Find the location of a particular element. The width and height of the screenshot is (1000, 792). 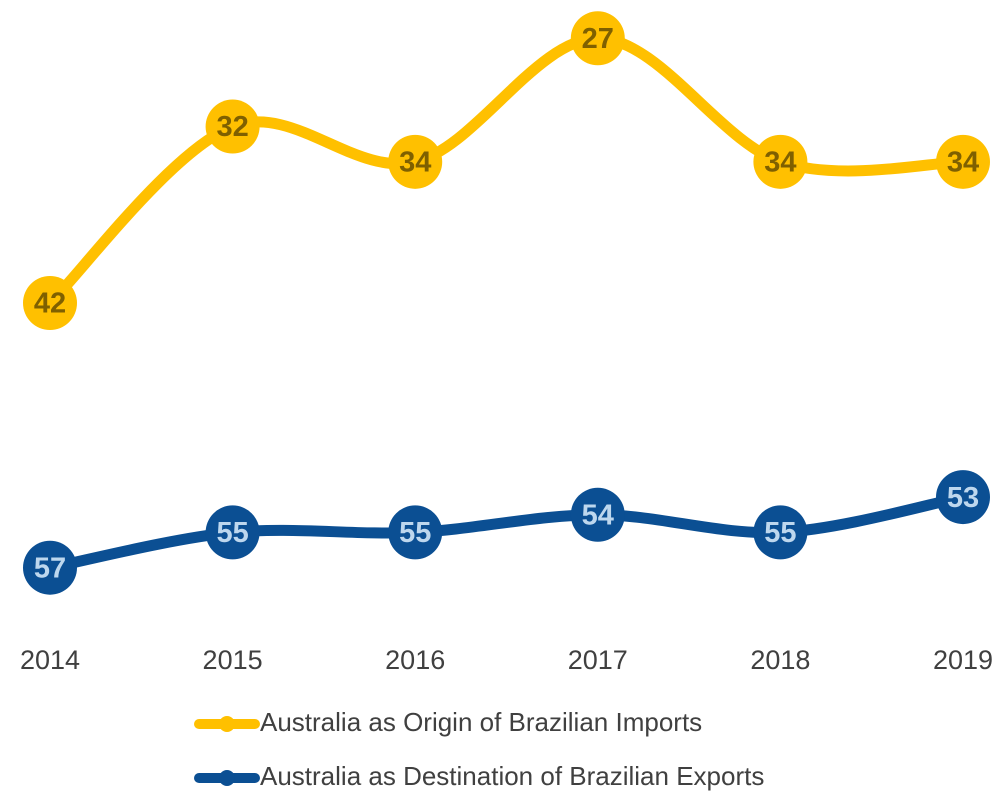

legend-label: Australia as Origin of Brazilian Imports is located at coordinates (481, 722).